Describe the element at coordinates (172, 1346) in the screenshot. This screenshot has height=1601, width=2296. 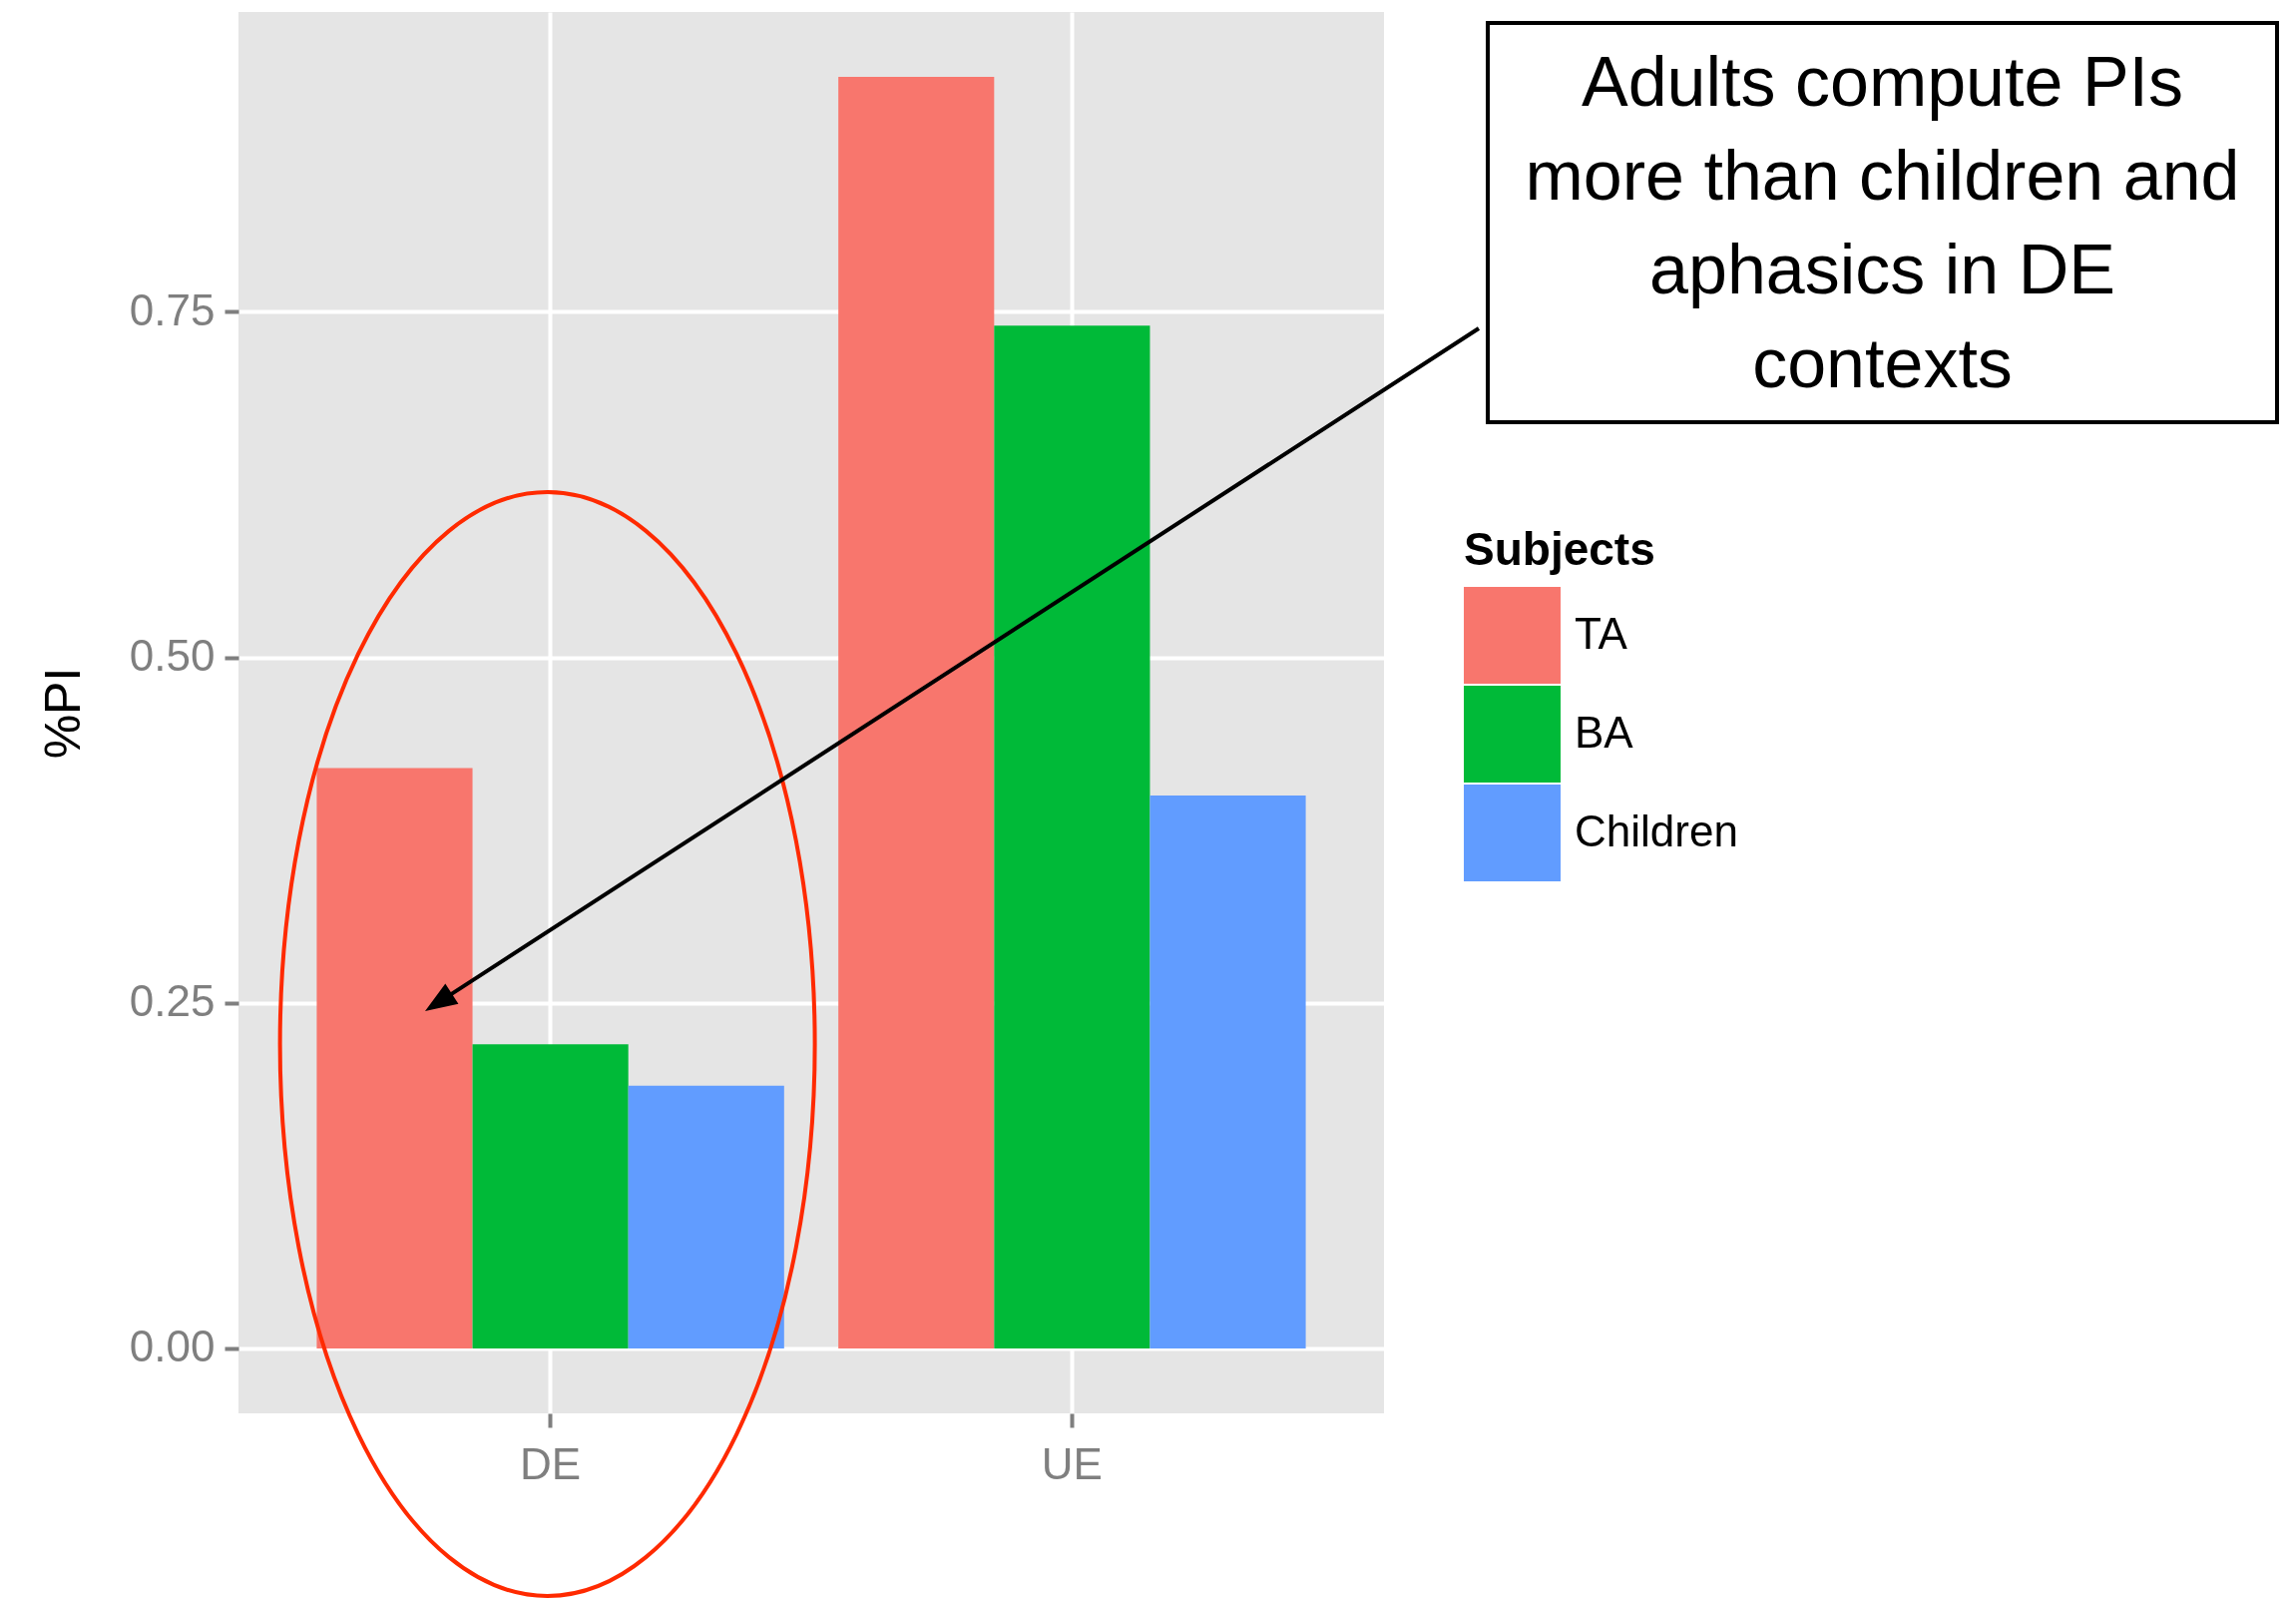
I see `y-tick-label: 0.00` at that location.